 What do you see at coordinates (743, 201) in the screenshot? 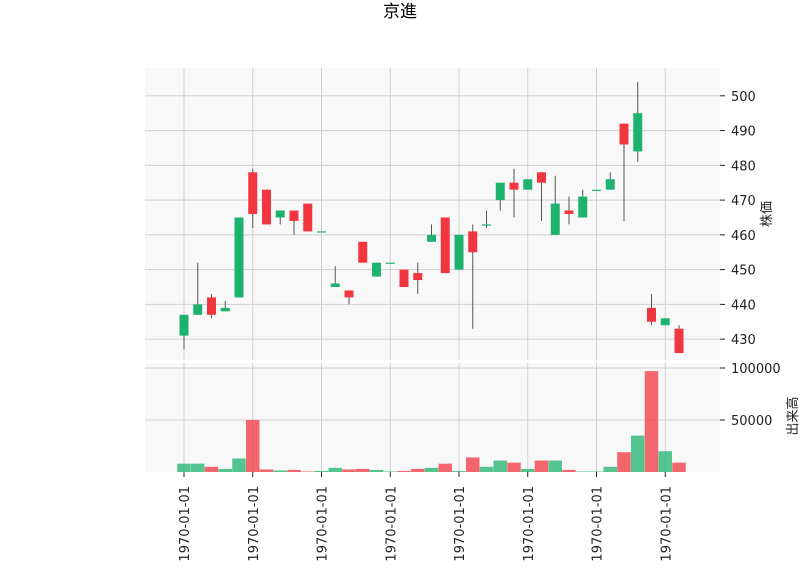
I see `price-tick-label: 470` at bounding box center [743, 201].